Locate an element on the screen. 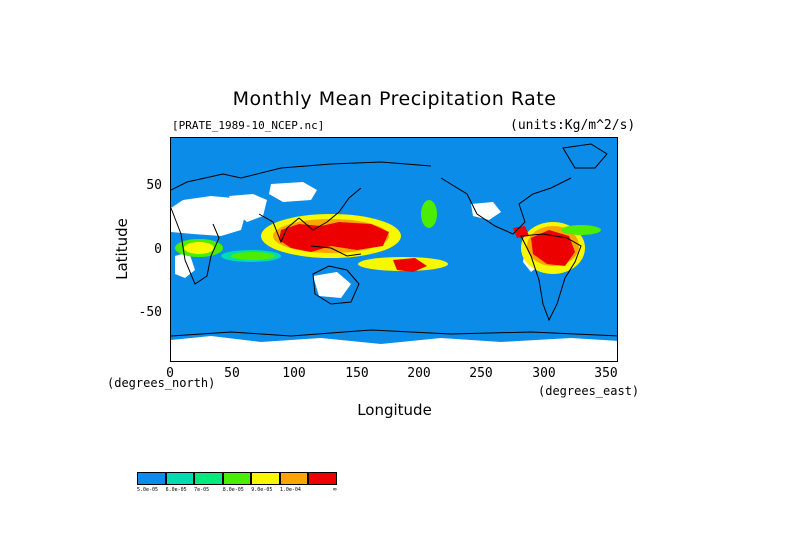 This screenshot has width=789, height=558. legend-end-label: ∞ is located at coordinates (335, 489).